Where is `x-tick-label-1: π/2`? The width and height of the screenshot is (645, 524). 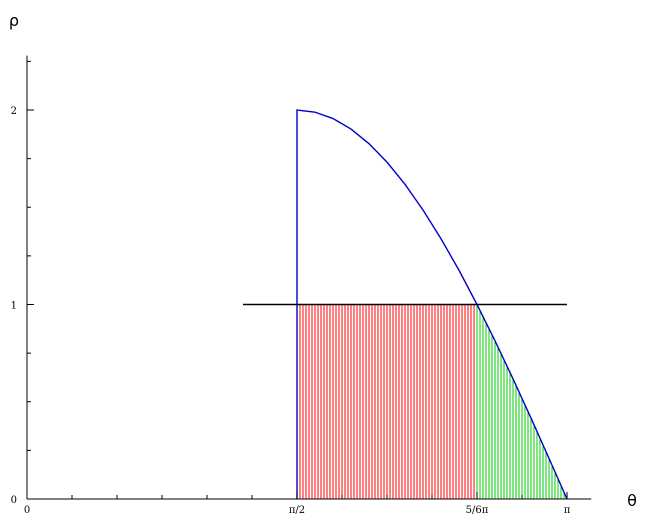
x-tick-label-1: π/2 is located at coordinates (297, 510).